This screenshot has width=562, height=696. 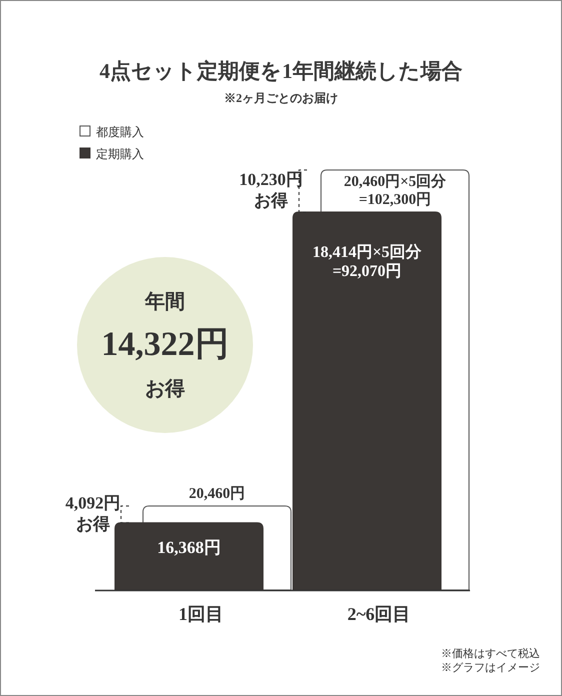 What do you see at coordinates (201, 614) in the screenshot?
I see `x-tick-label: 1回目` at bounding box center [201, 614].